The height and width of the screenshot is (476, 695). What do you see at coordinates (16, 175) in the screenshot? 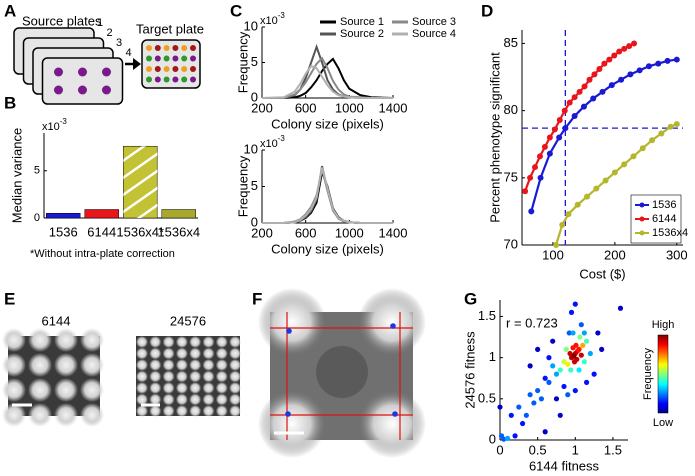
I see `y-axis-label: Median variance` at bounding box center [16, 175].